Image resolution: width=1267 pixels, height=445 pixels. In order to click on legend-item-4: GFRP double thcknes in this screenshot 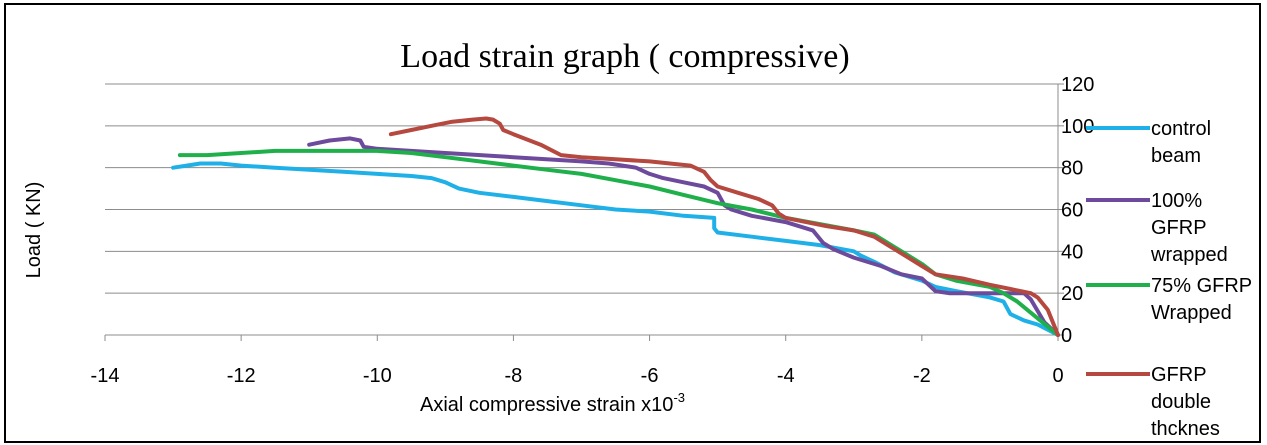, I will do `click(1153, 402)`.